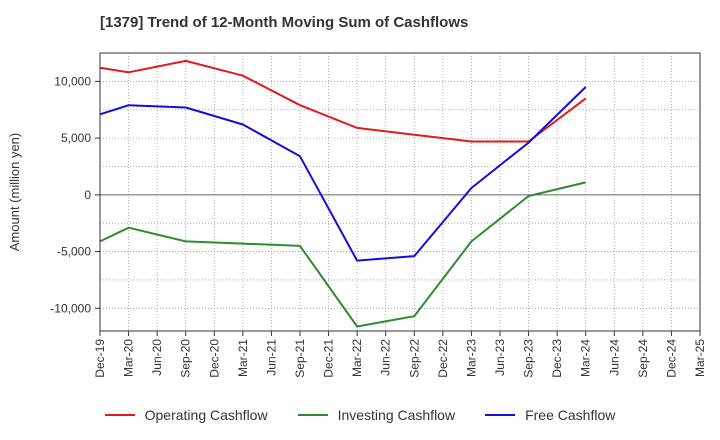 Image resolution: width=720 pixels, height=440 pixels. I want to click on x-tick-label: Mar-24, so click(586, 358).